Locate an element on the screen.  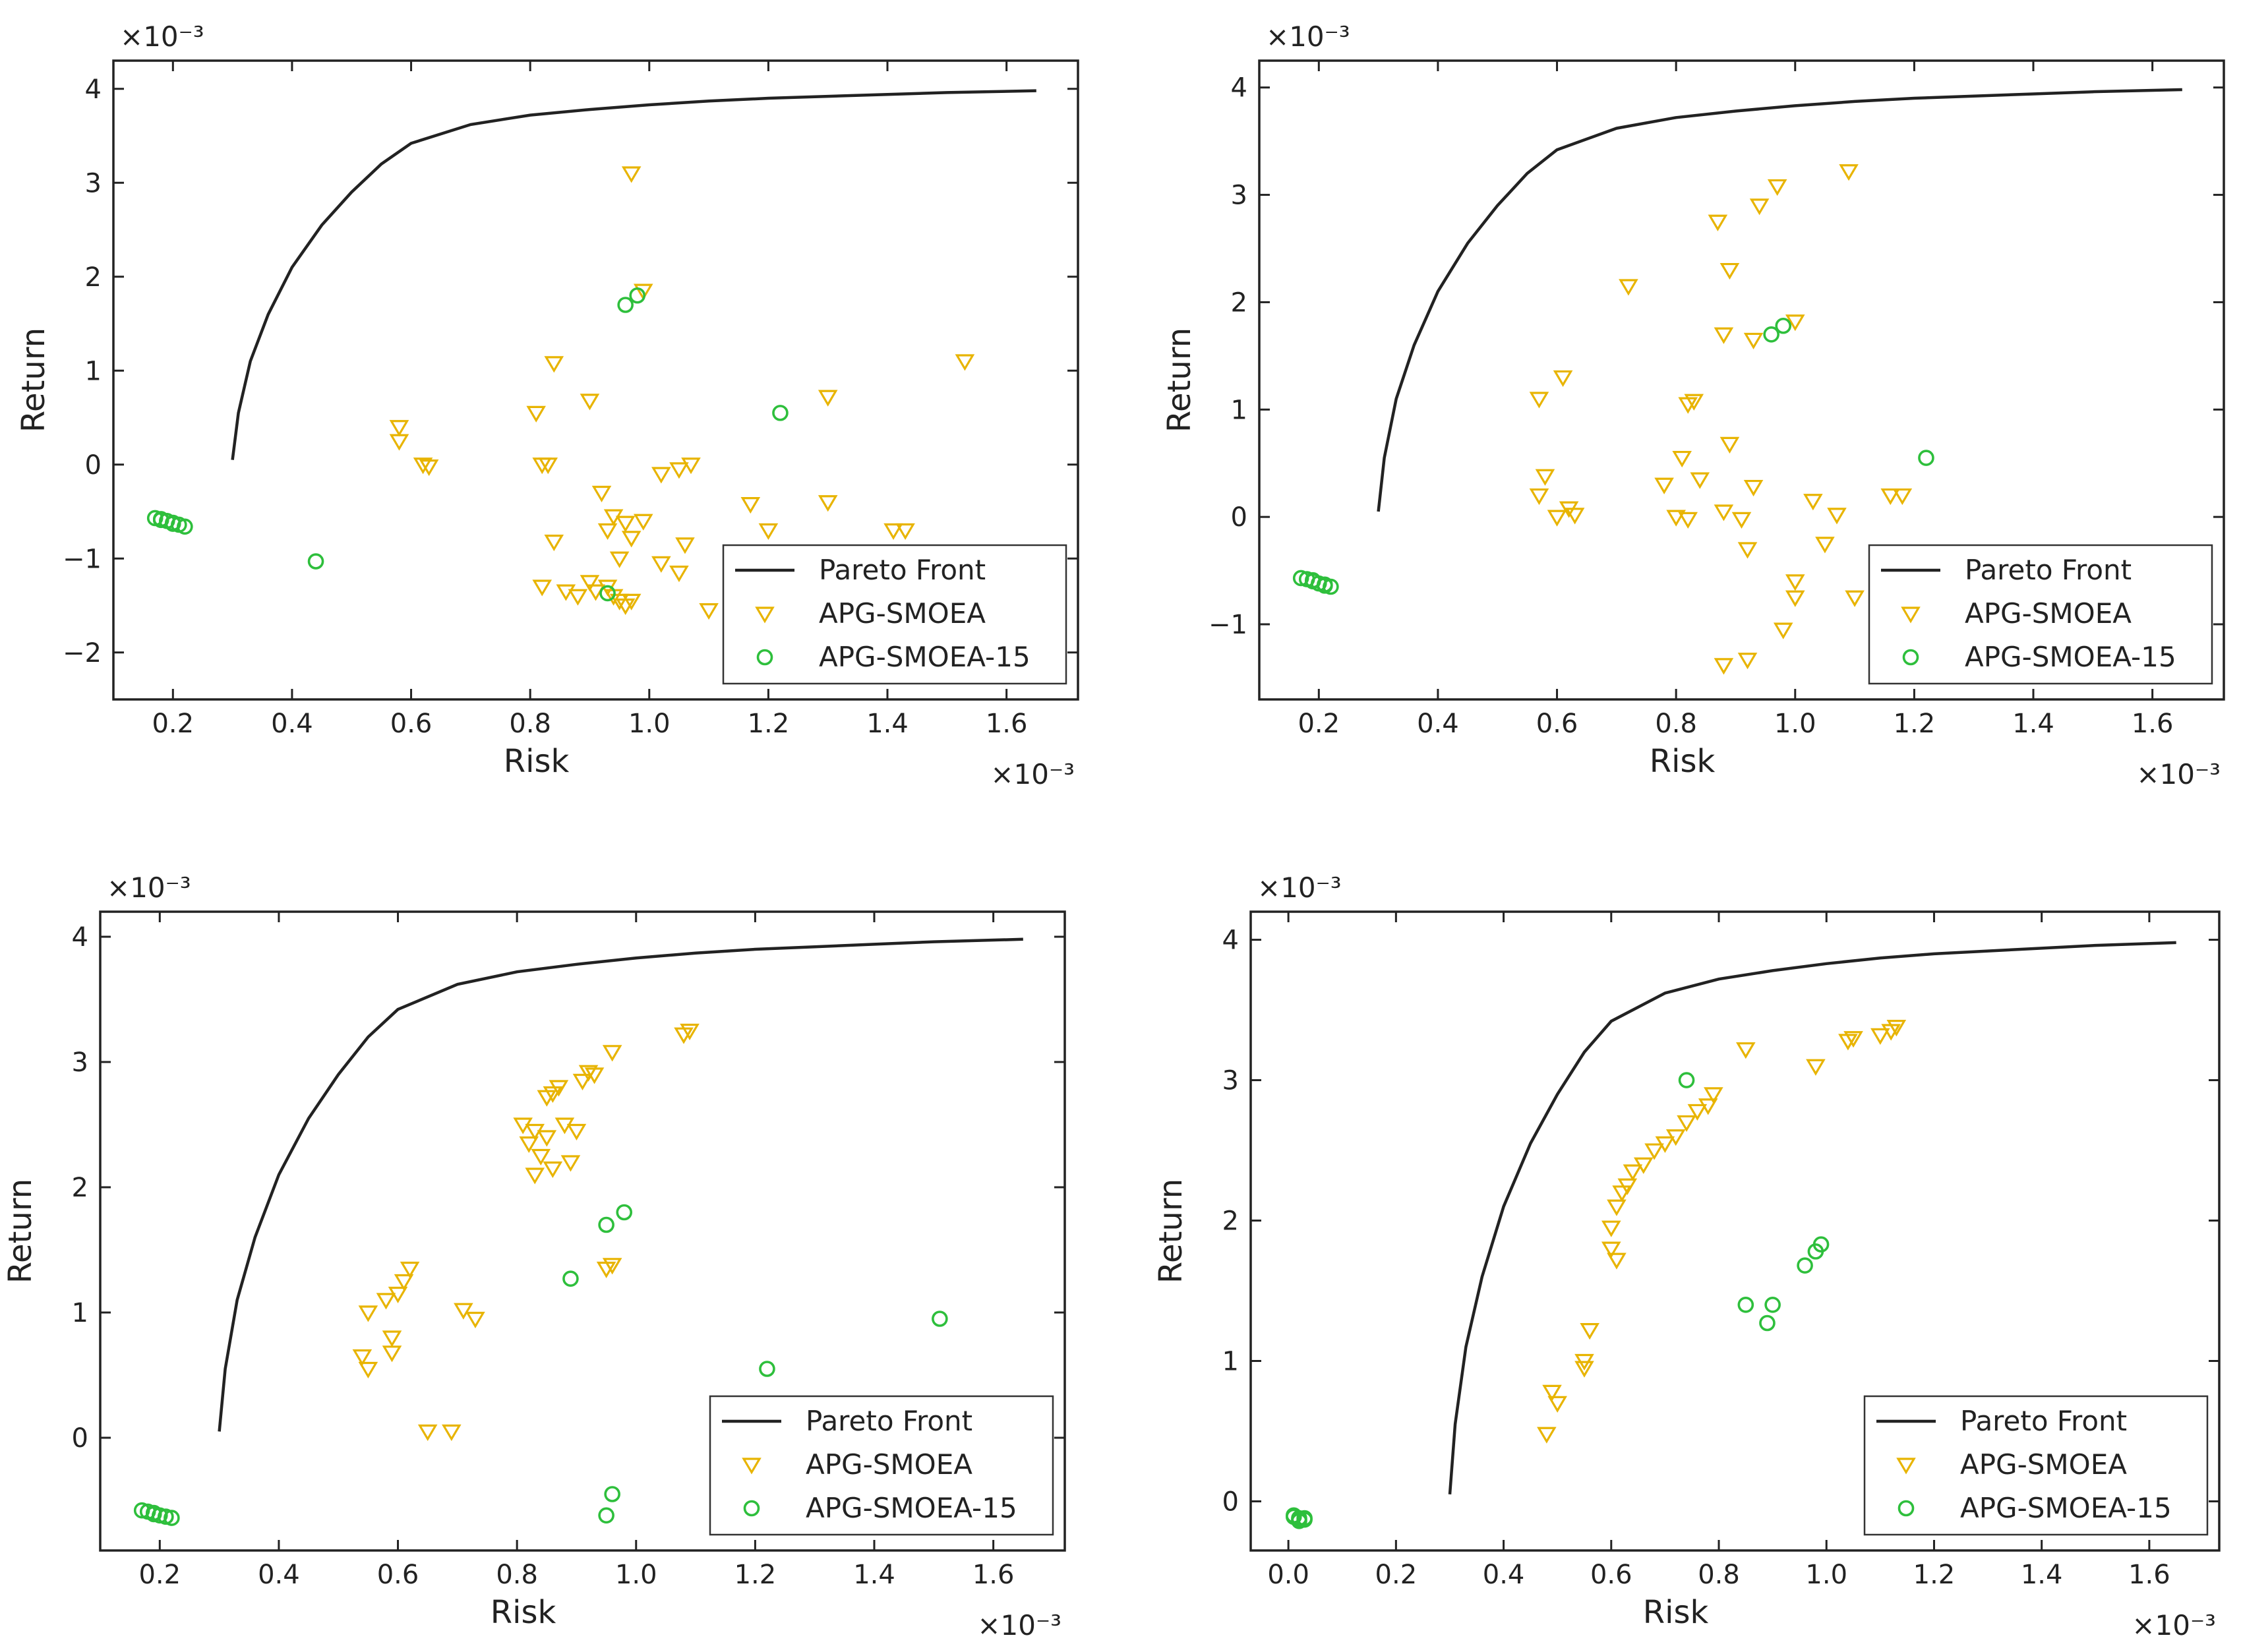
y-axis-multiplier: ×10⁻³ is located at coordinates (162, 36).